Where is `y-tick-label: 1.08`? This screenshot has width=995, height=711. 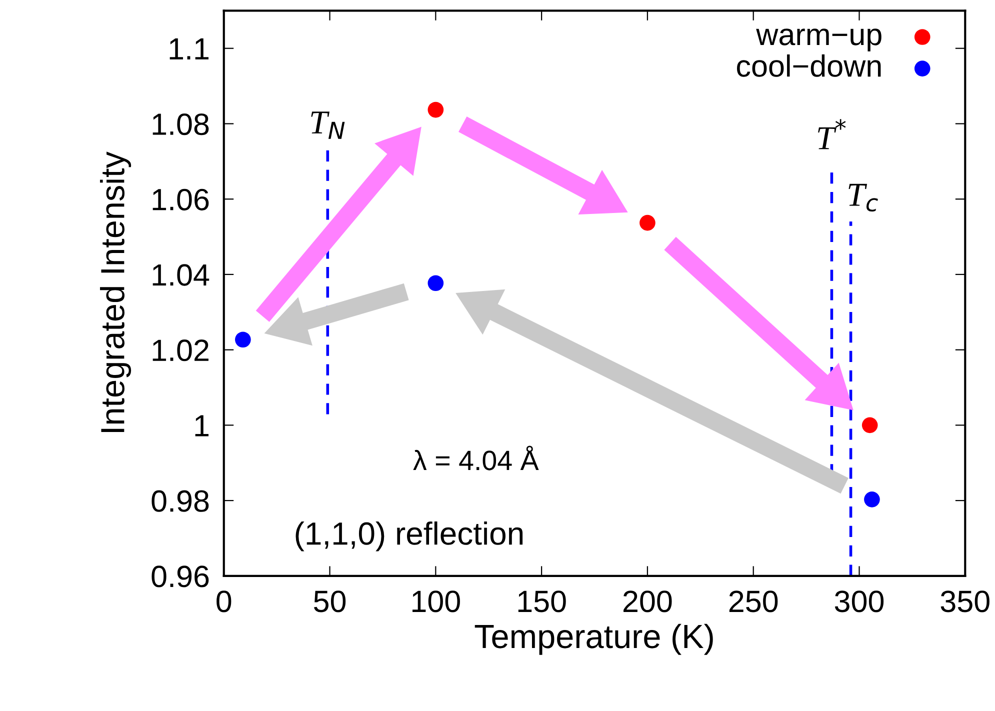
y-tick-label: 1.08 is located at coordinates (180, 124).